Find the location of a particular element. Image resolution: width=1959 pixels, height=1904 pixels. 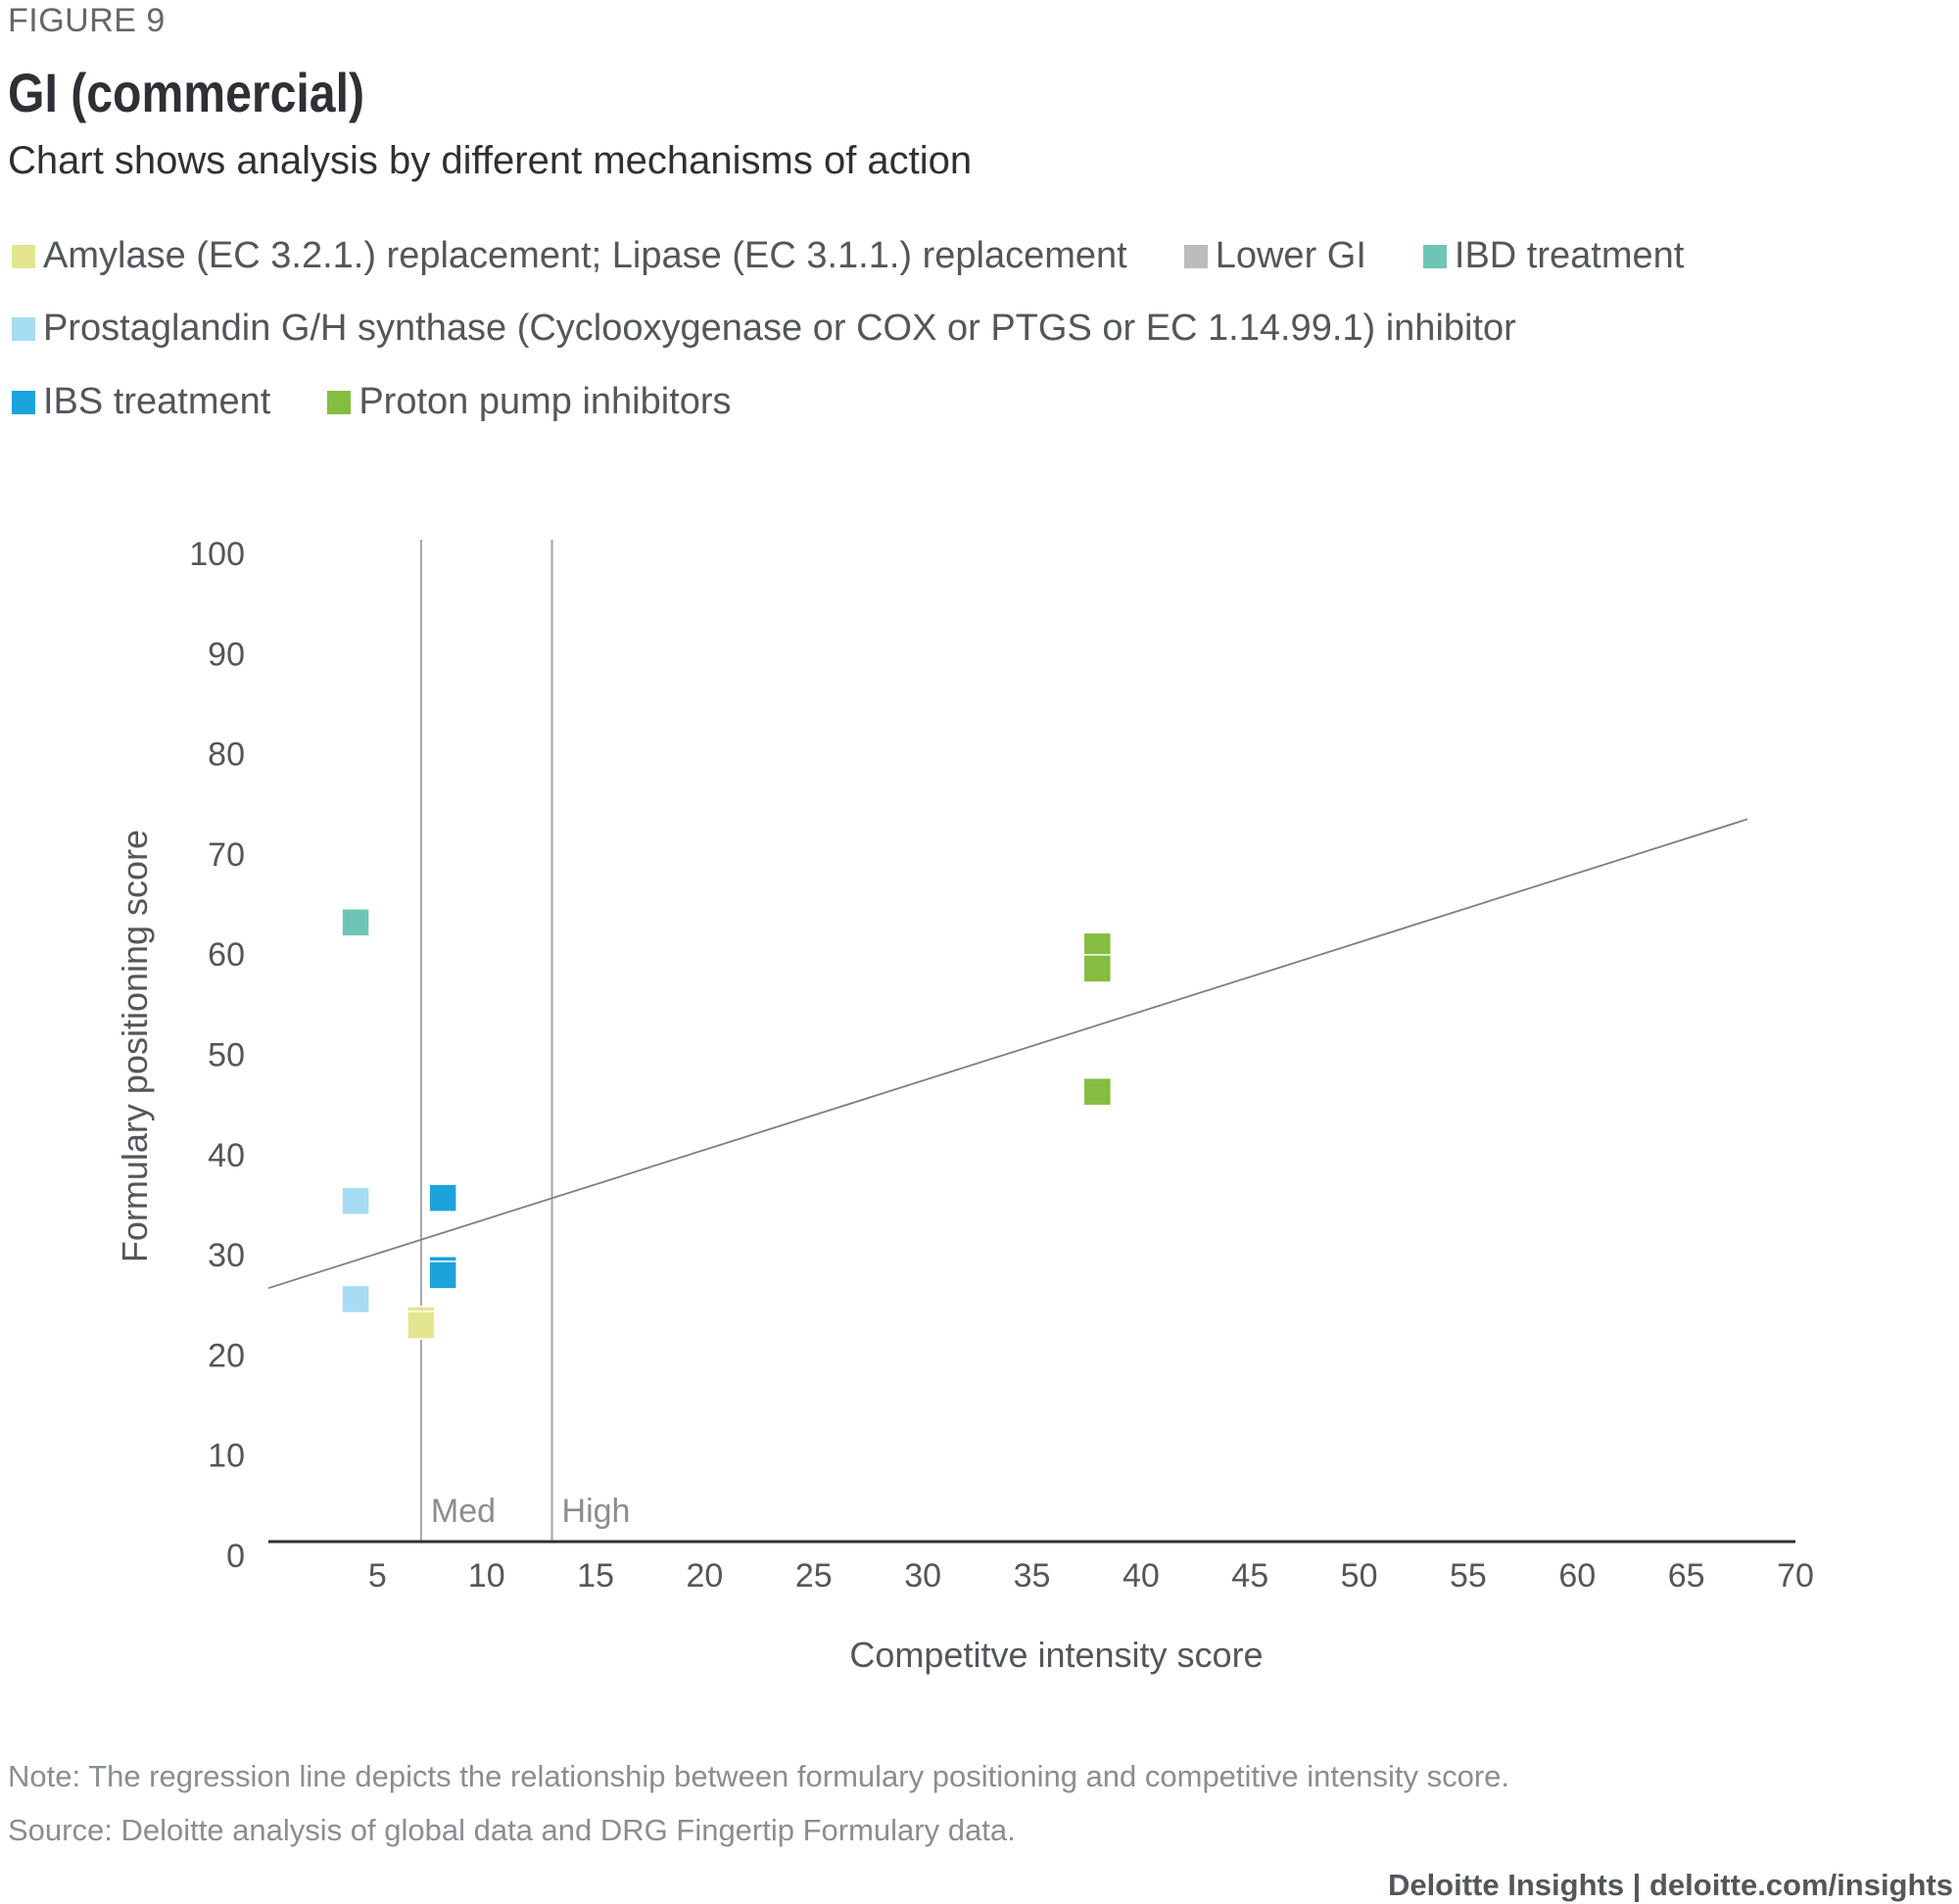

y-tick-label: 20 is located at coordinates (226, 1355).